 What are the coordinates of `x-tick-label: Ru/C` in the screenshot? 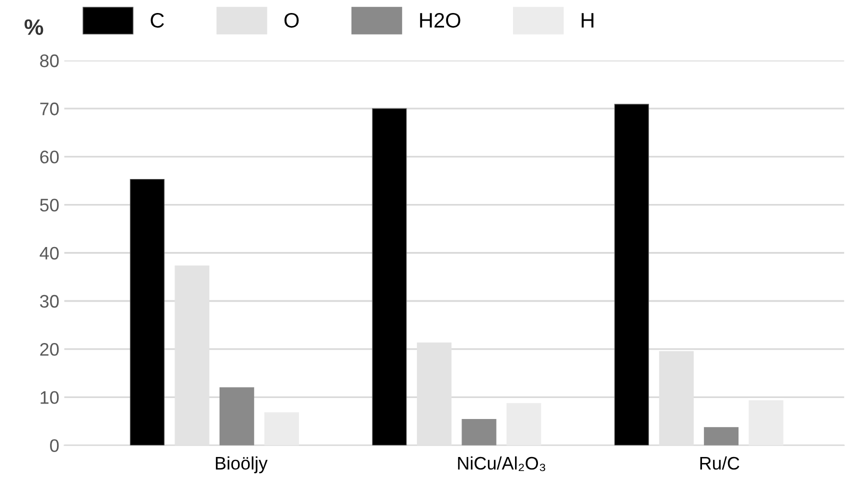 It's located at (720, 463).